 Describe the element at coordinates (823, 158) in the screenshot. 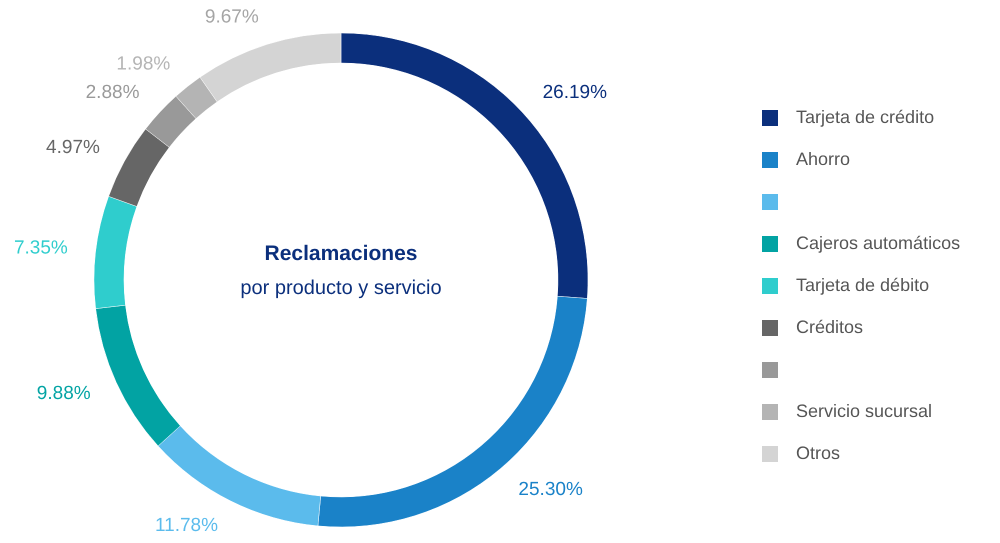

I see `legend-label: Ahorro` at that location.